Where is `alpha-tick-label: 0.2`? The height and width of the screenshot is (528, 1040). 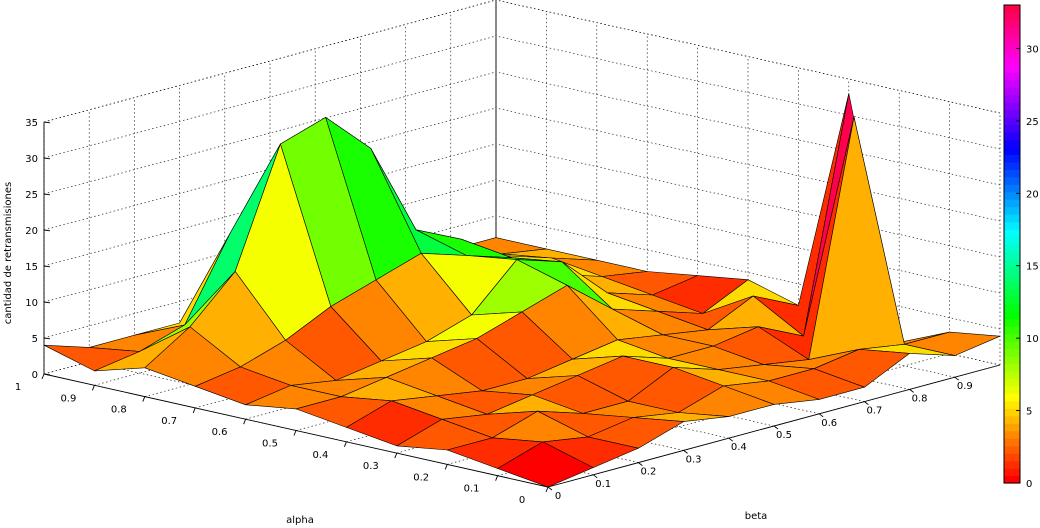
alpha-tick-label: 0.2 is located at coordinates (421, 477).